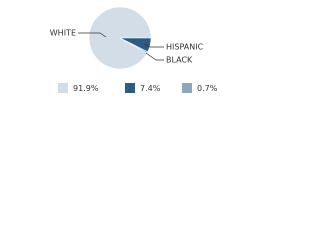 This screenshot has width=320, height=240. Describe the element at coordinates (179, 60) in the screenshot. I see `slice-label: BLACK` at that location.